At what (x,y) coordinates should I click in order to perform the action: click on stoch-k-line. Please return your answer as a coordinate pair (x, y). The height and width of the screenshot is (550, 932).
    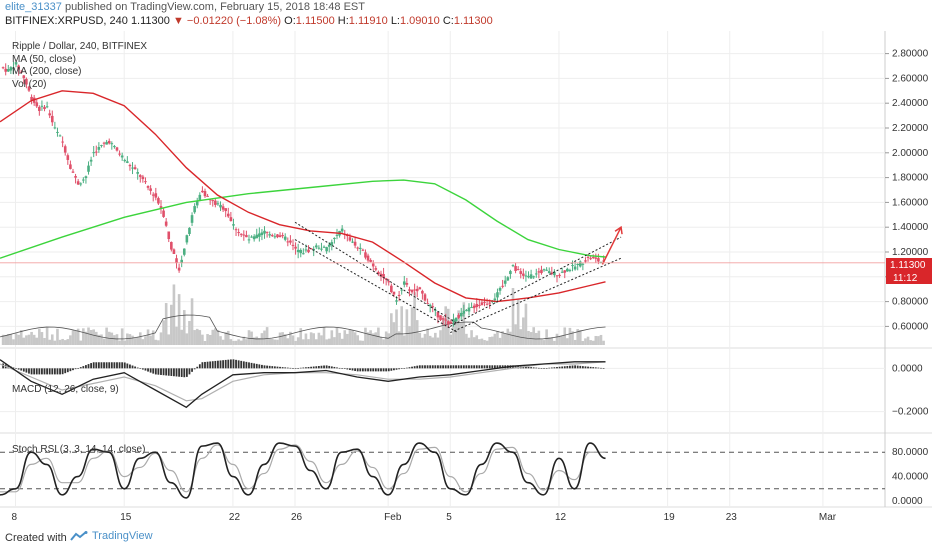
    Looking at the image, I should click on (303, 470).